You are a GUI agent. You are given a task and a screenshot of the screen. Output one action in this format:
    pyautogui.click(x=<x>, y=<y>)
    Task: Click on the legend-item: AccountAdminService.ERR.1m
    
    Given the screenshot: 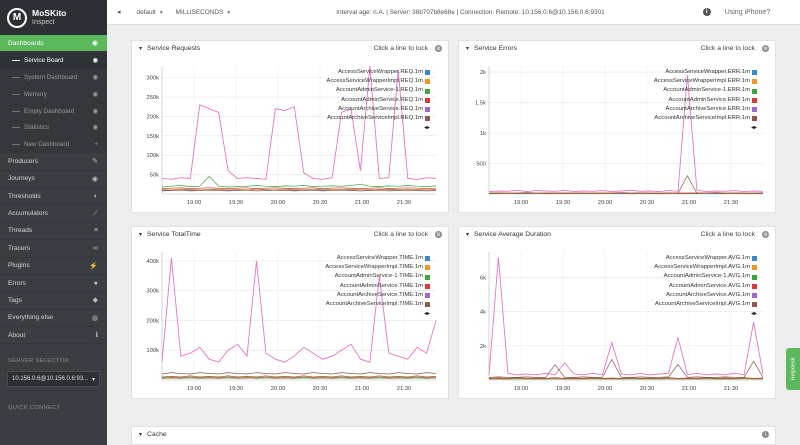 What is the action you would take?
    pyautogui.click(x=705, y=100)
    